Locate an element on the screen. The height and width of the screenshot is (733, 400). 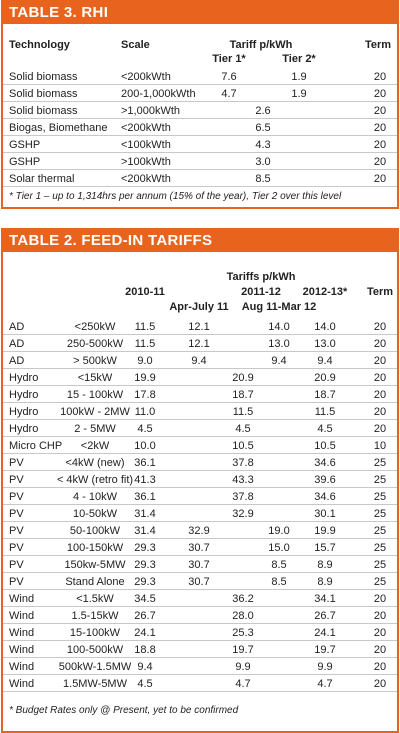
column-subheader: Tier 2* is located at coordinates (299, 59).